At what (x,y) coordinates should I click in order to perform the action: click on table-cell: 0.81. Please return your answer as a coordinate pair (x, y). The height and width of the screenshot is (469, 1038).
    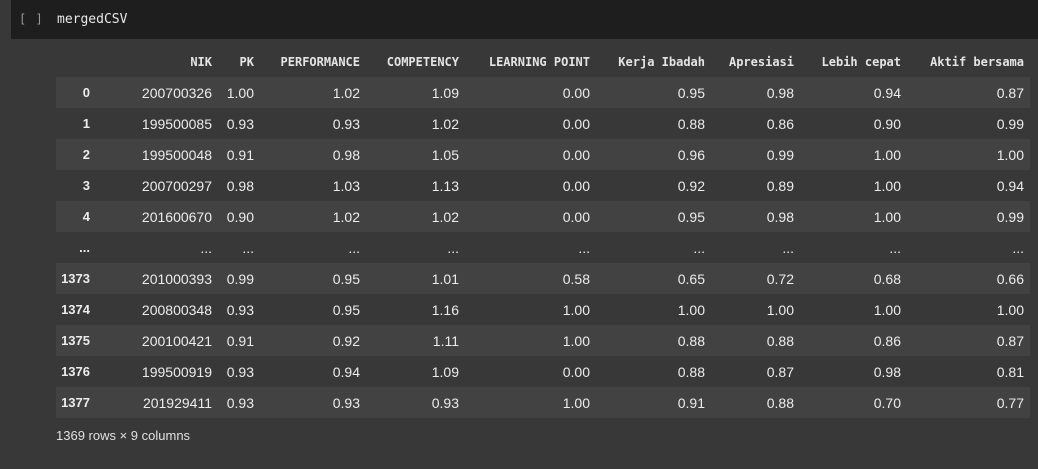
    Looking at the image, I should click on (1010, 371).